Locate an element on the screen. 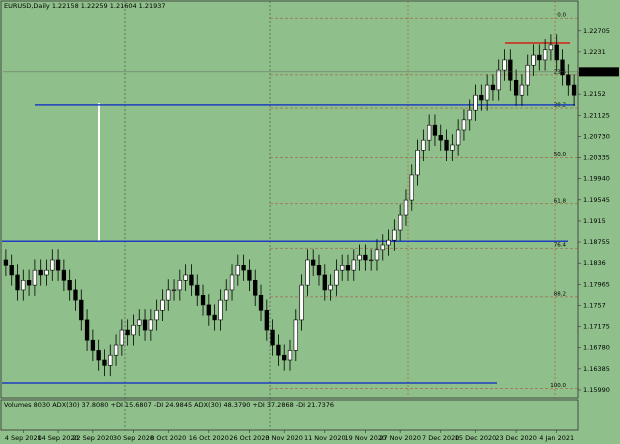 The image size is (620, 444). y-tick-label: 1.19545 is located at coordinates (596, 200).